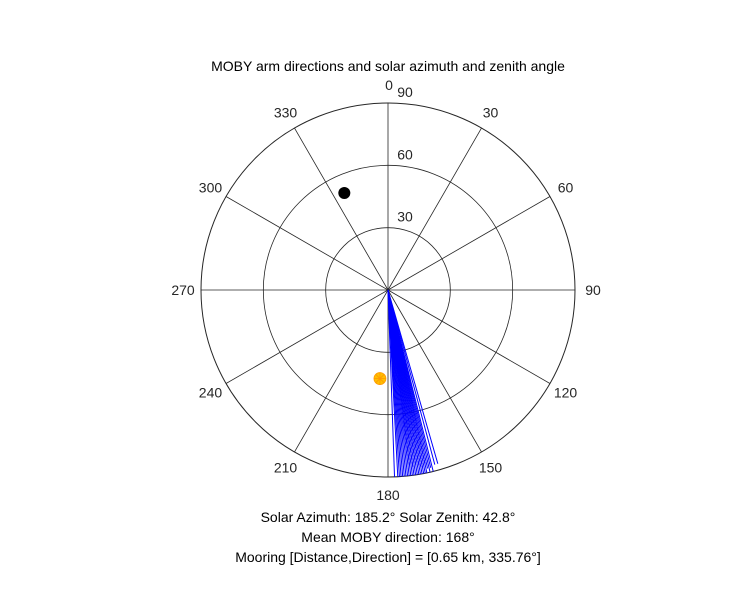 The image size is (750, 600). I want to click on data-layer, so click(388, 331).